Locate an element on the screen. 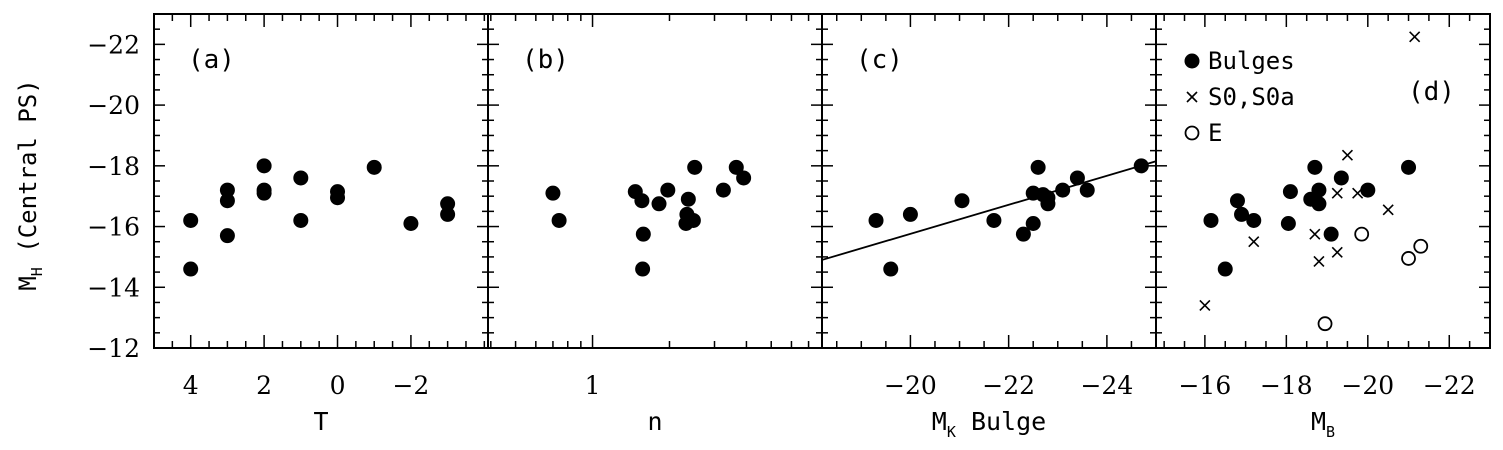  panel-label: (c) is located at coordinates (879, 60).